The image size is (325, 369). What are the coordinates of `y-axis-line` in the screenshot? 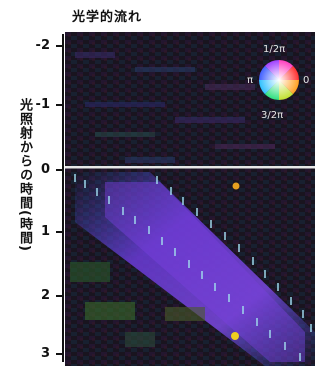 It's located at (63, 198).